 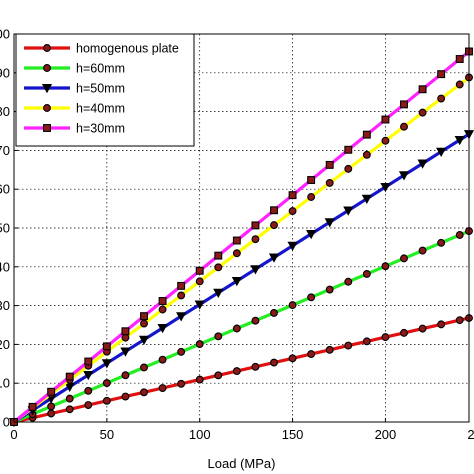 What do you see at coordinates (74, 109) in the screenshot?
I see `legend-entry: h=40mm` at bounding box center [74, 109].